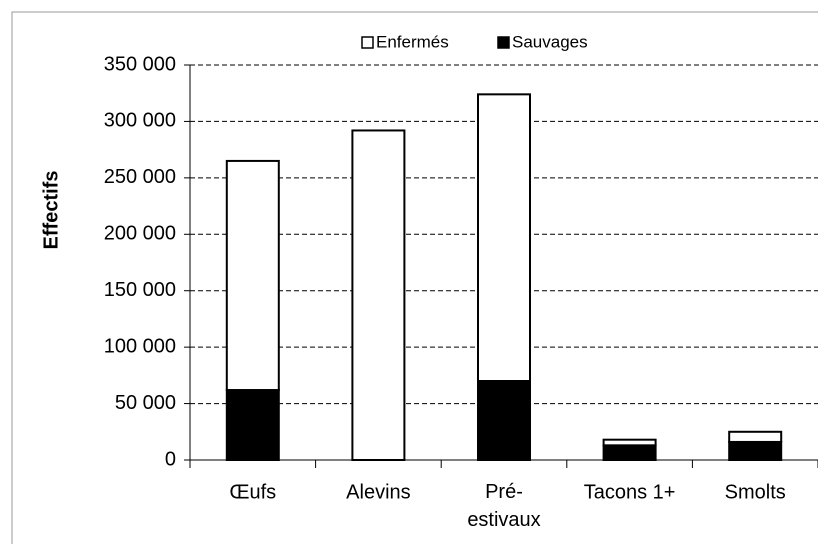 This screenshot has height=544, width=818. Describe the element at coordinates (170, 459) in the screenshot. I see `y-tick-label: 0` at that location.